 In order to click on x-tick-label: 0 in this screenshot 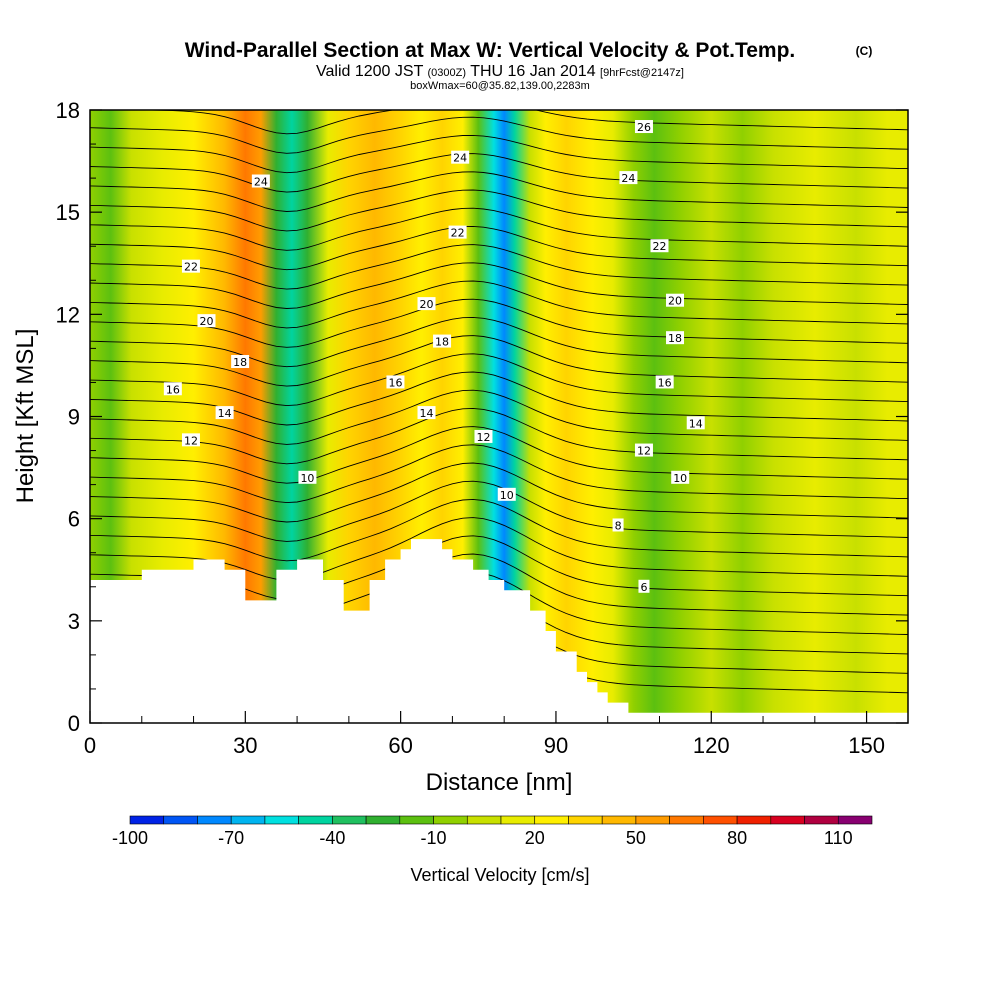, I will do `click(90, 745)`.